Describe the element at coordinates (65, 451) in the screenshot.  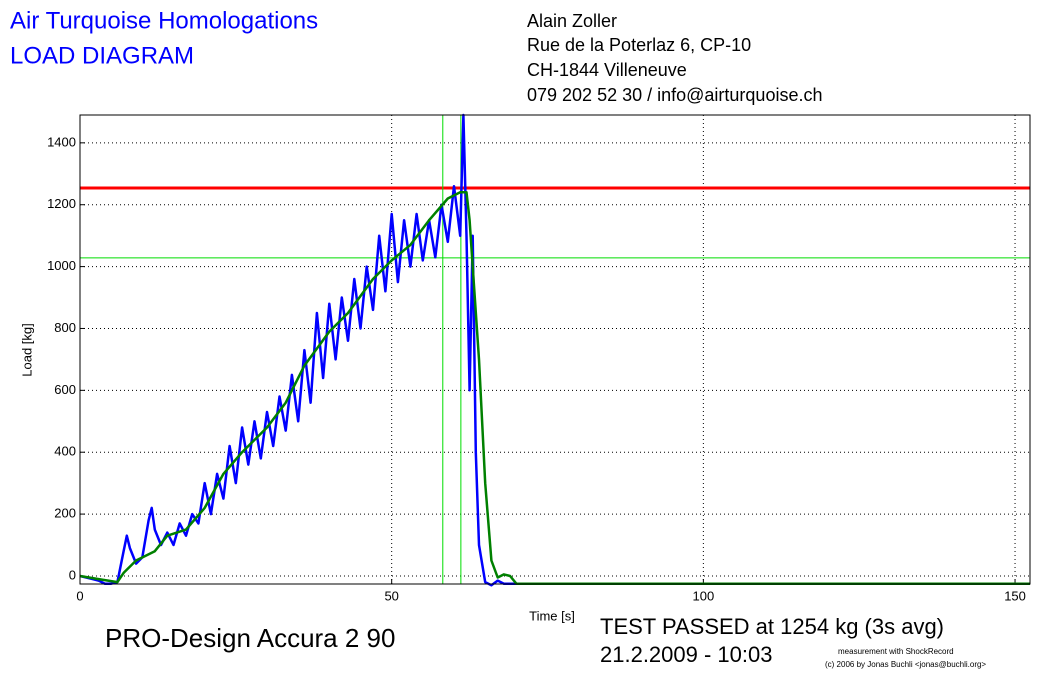
I see `y-tick-label: 400` at that location.